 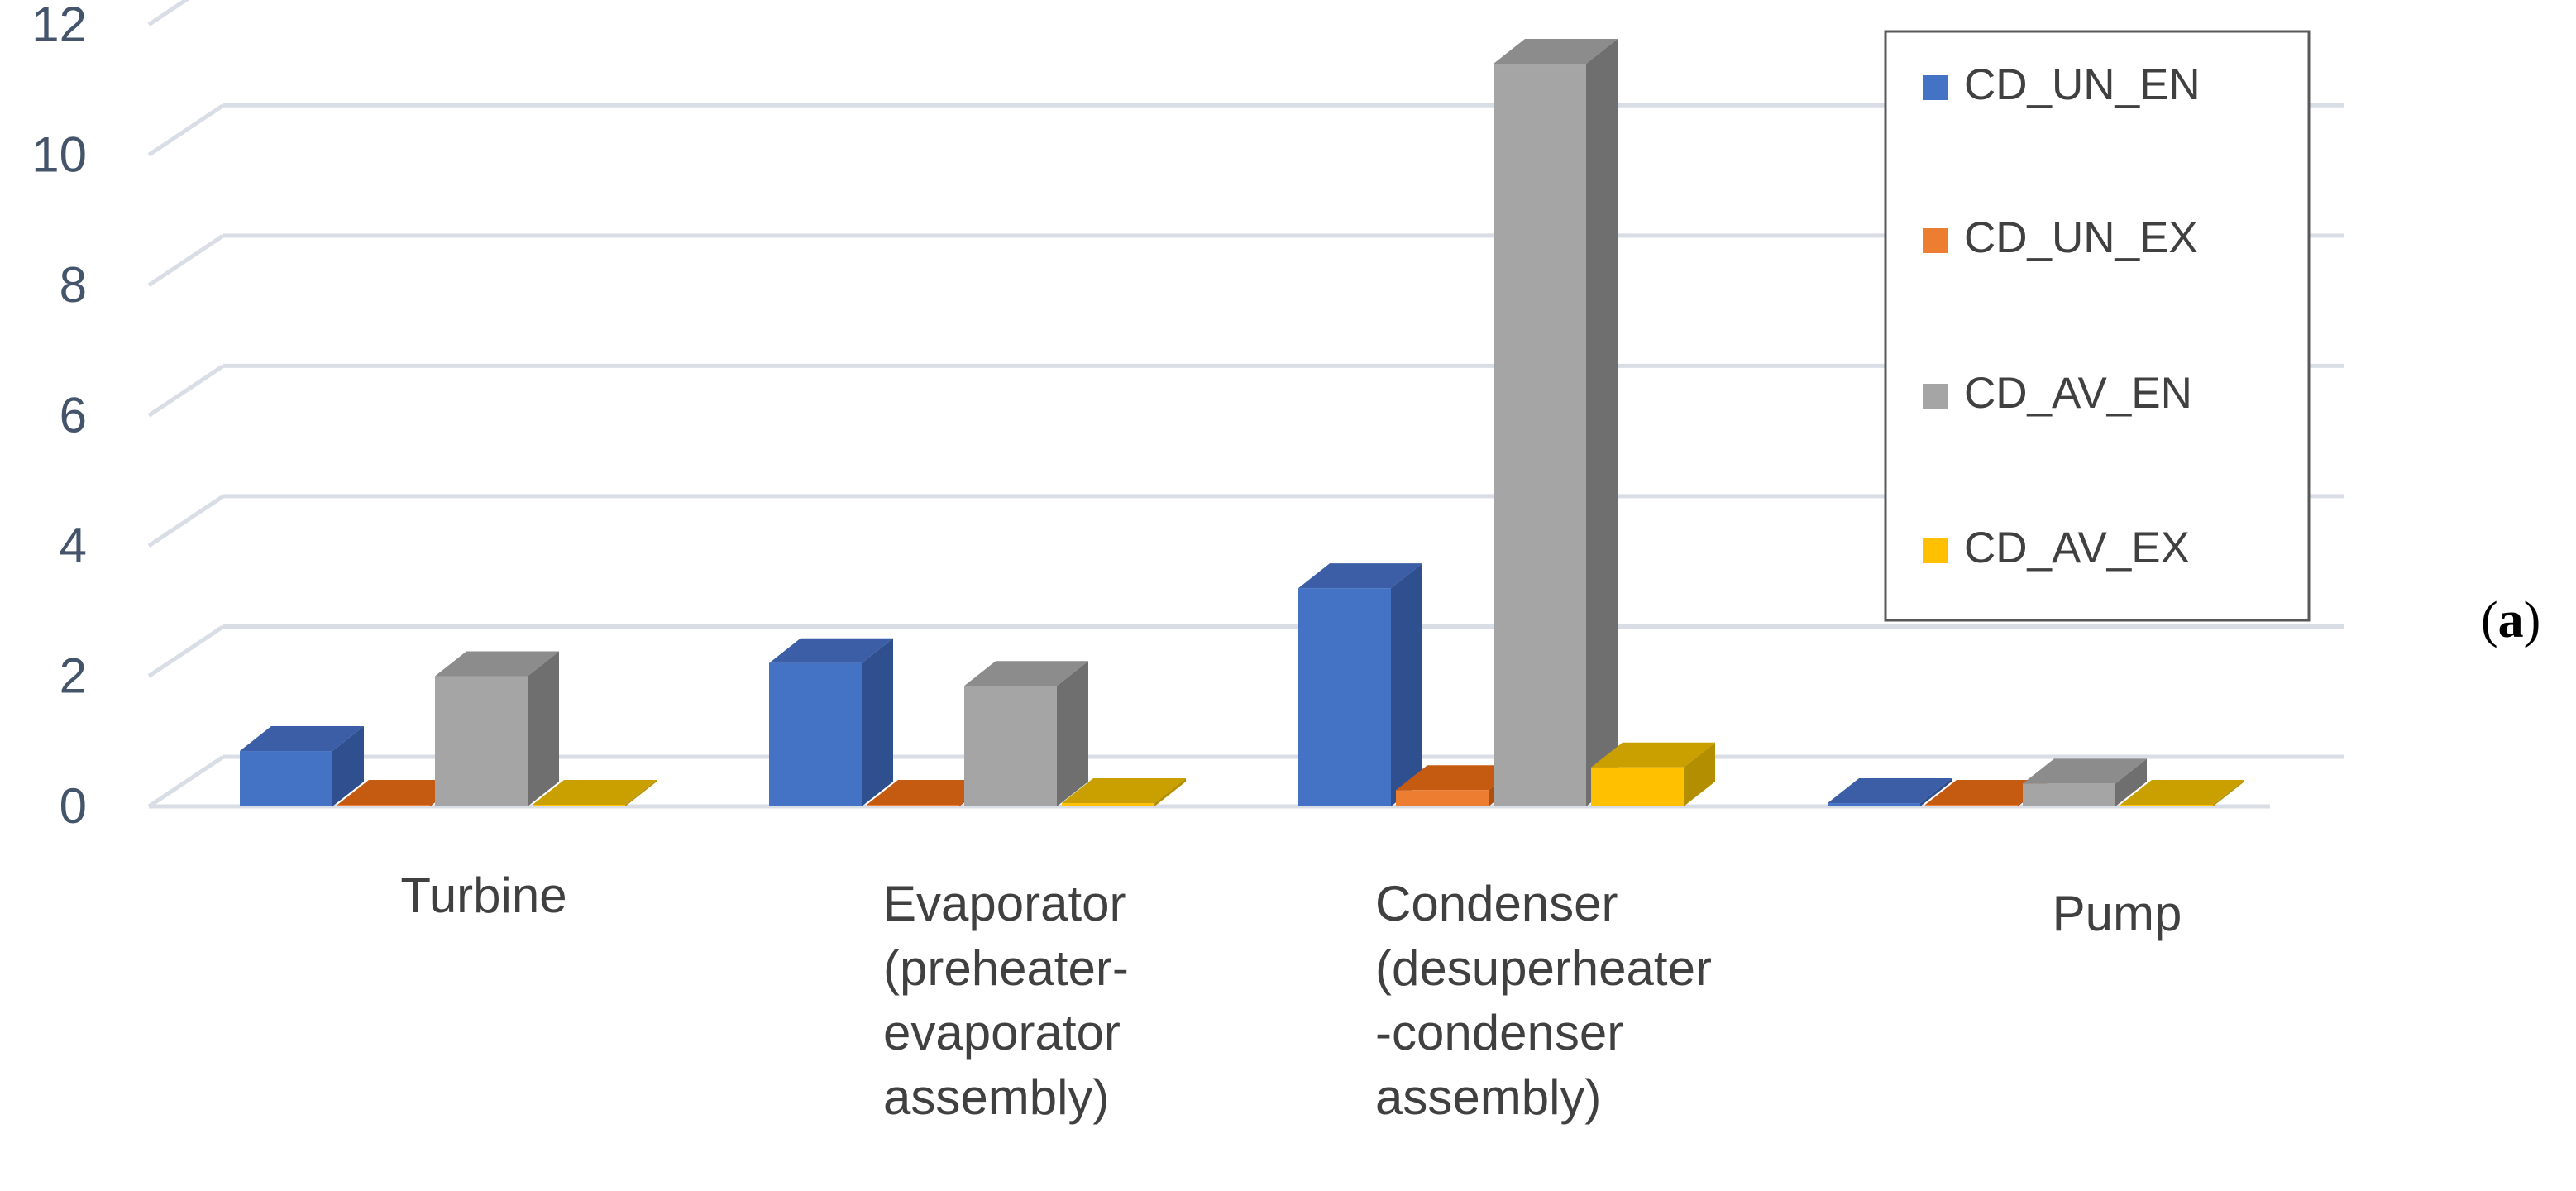 What do you see at coordinates (2078, 394) in the screenshot?
I see `legend-label: CD_AV_EN` at bounding box center [2078, 394].